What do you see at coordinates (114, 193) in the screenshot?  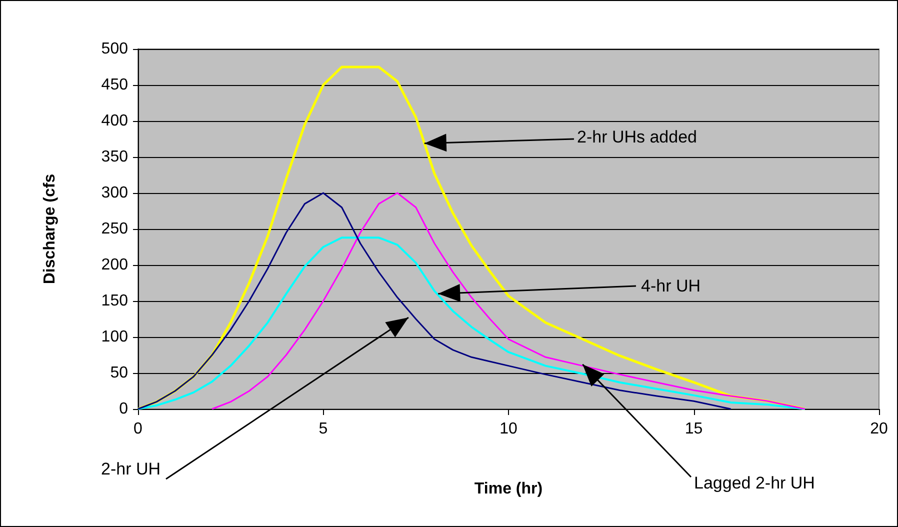 I see `y-tick-label: 300` at bounding box center [114, 193].